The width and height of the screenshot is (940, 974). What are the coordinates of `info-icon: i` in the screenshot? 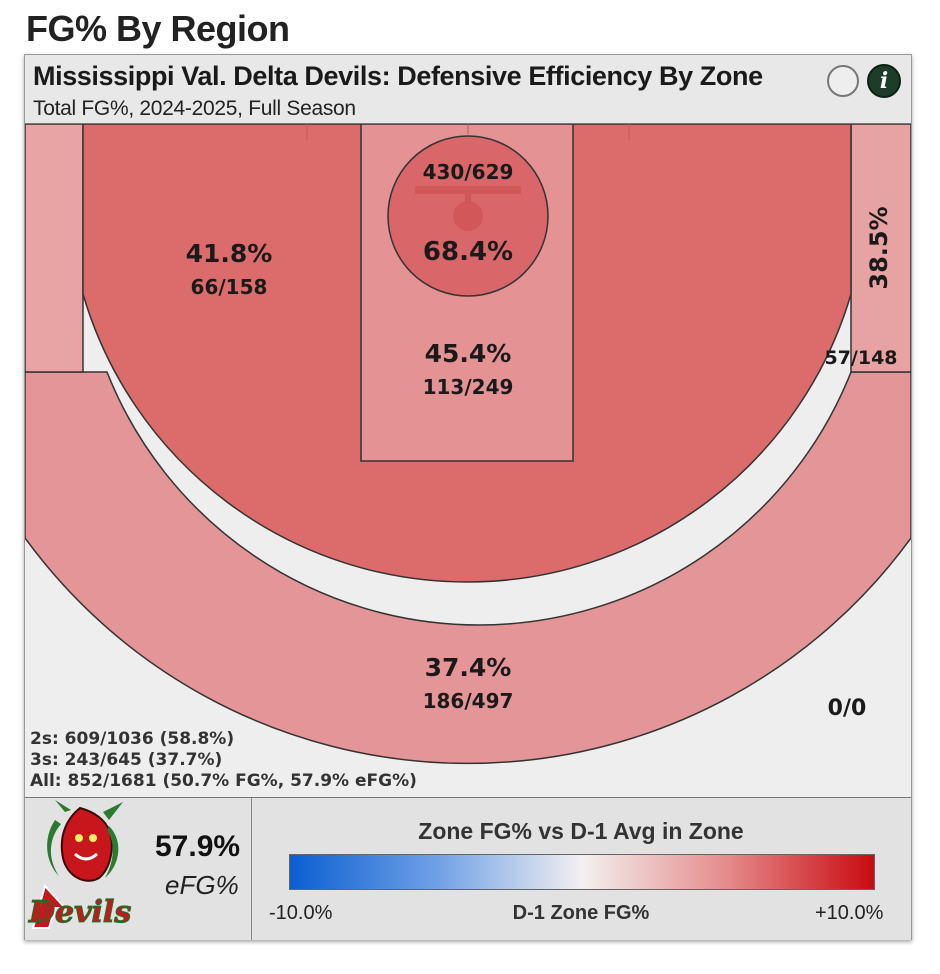 It's located at (884, 81).